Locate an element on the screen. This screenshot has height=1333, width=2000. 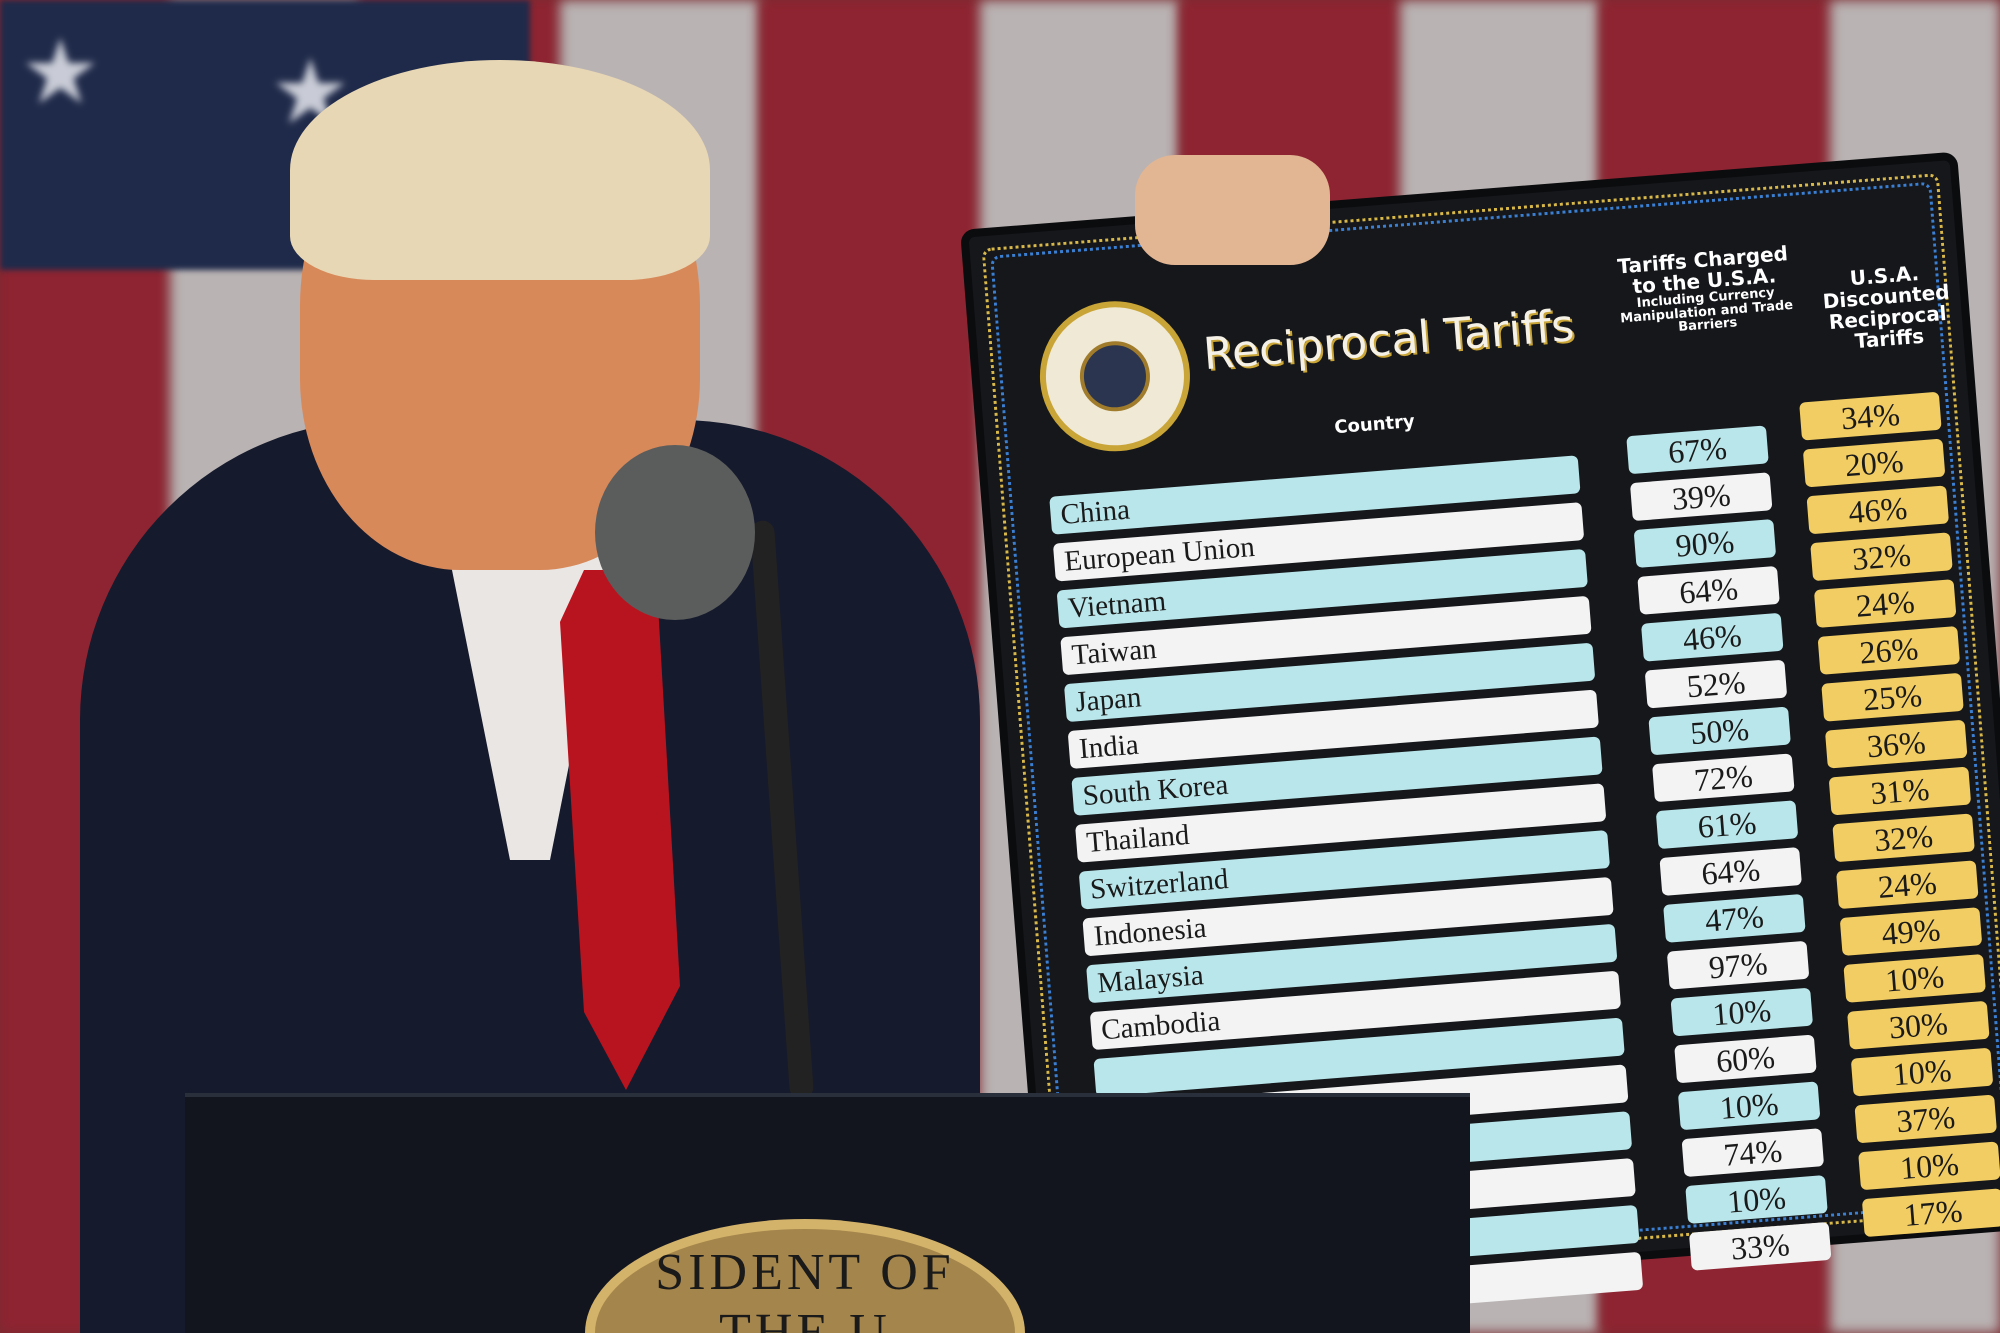
star-icon: ★ is located at coordinates (60, 73).